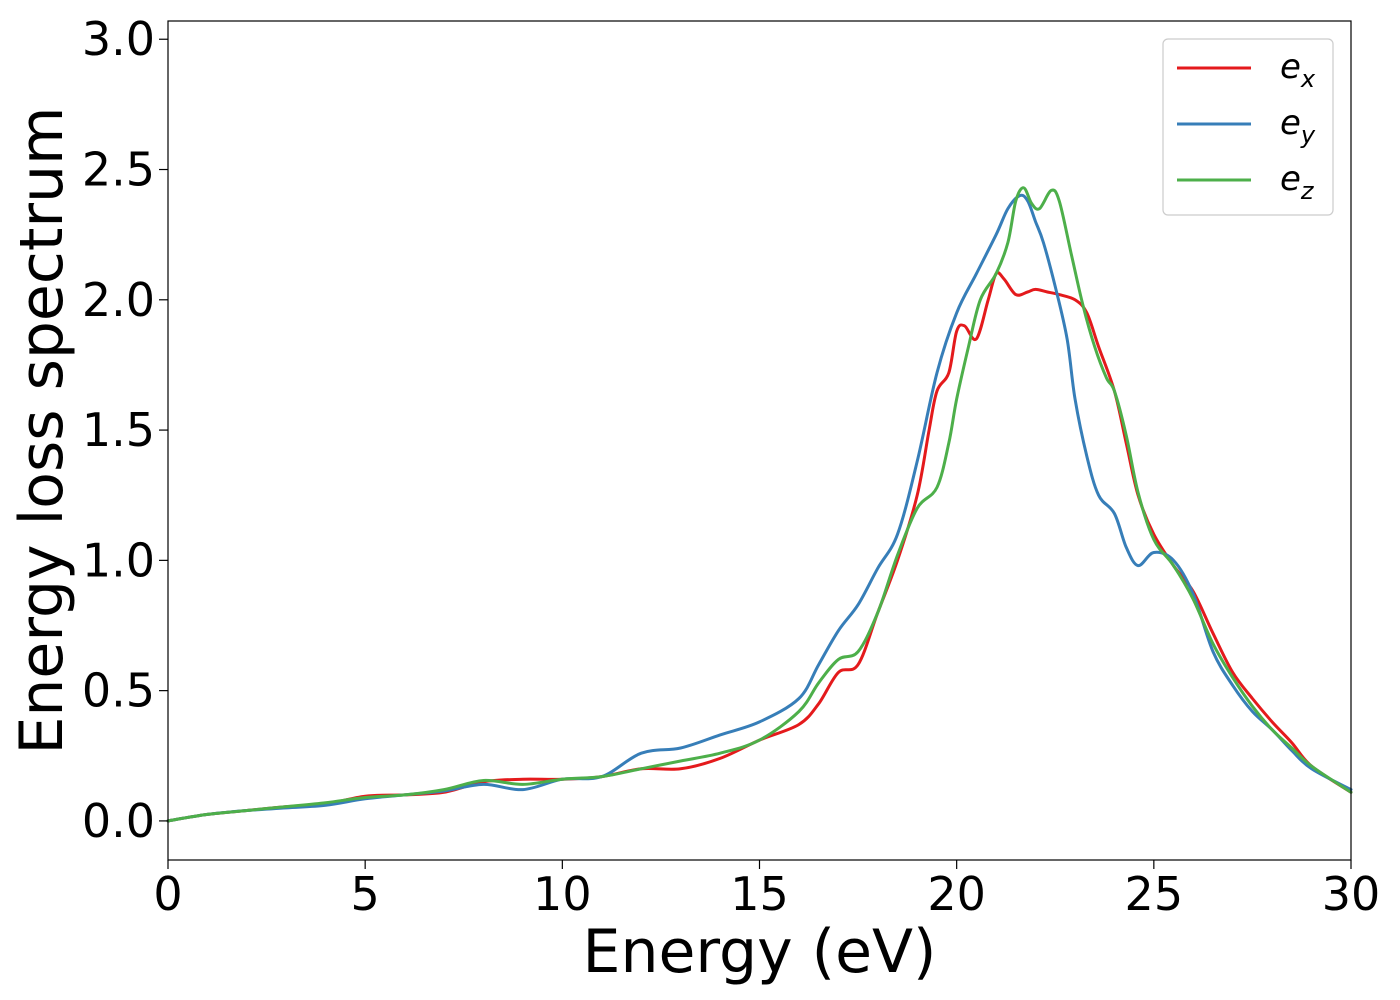  What do you see at coordinates (118, 39) in the screenshot?
I see `y-tick-label: 3.0` at bounding box center [118, 39].